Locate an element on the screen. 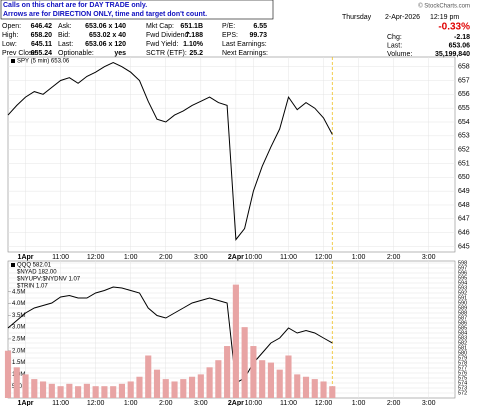  day: Thursday is located at coordinates (357, 17).